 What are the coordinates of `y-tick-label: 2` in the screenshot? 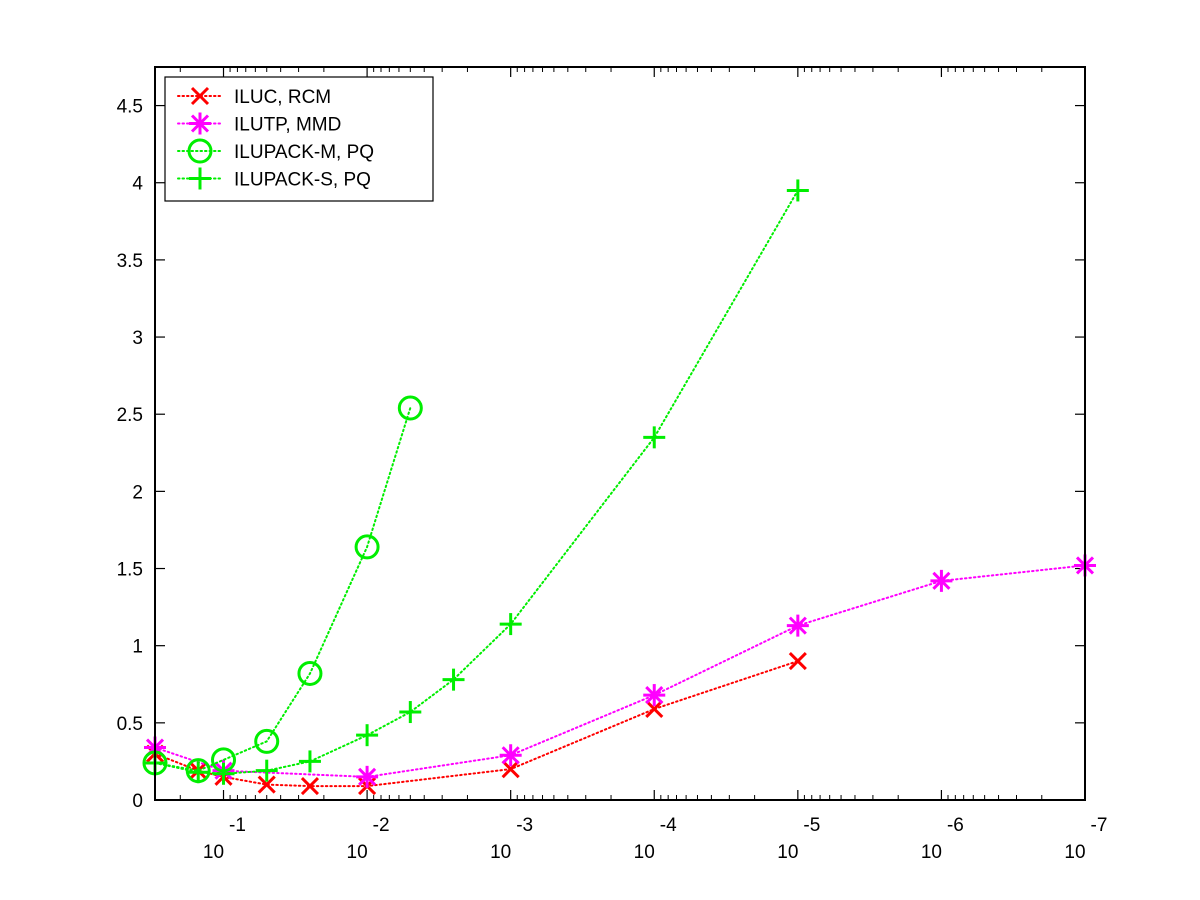 It's located at (137, 492).